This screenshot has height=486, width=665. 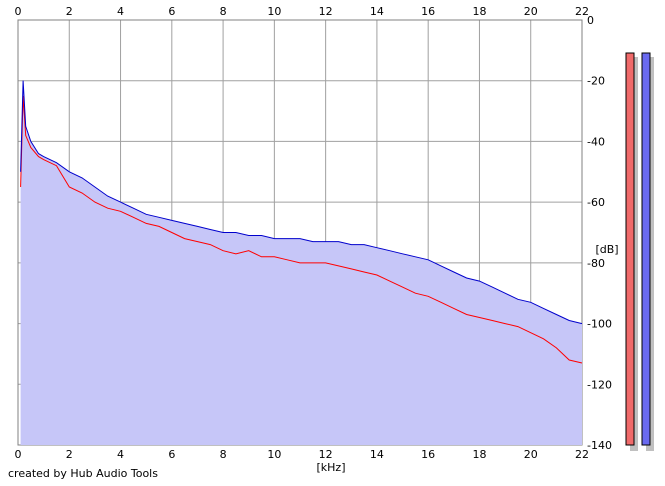 I want to click on y-tick-label: -140, so click(x=599, y=445).